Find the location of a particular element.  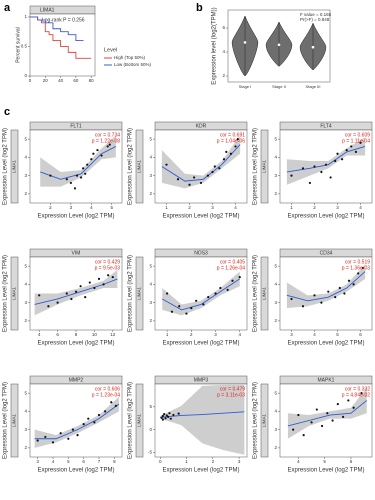

y-tick-label: -5 is located at coordinates (150, 452).